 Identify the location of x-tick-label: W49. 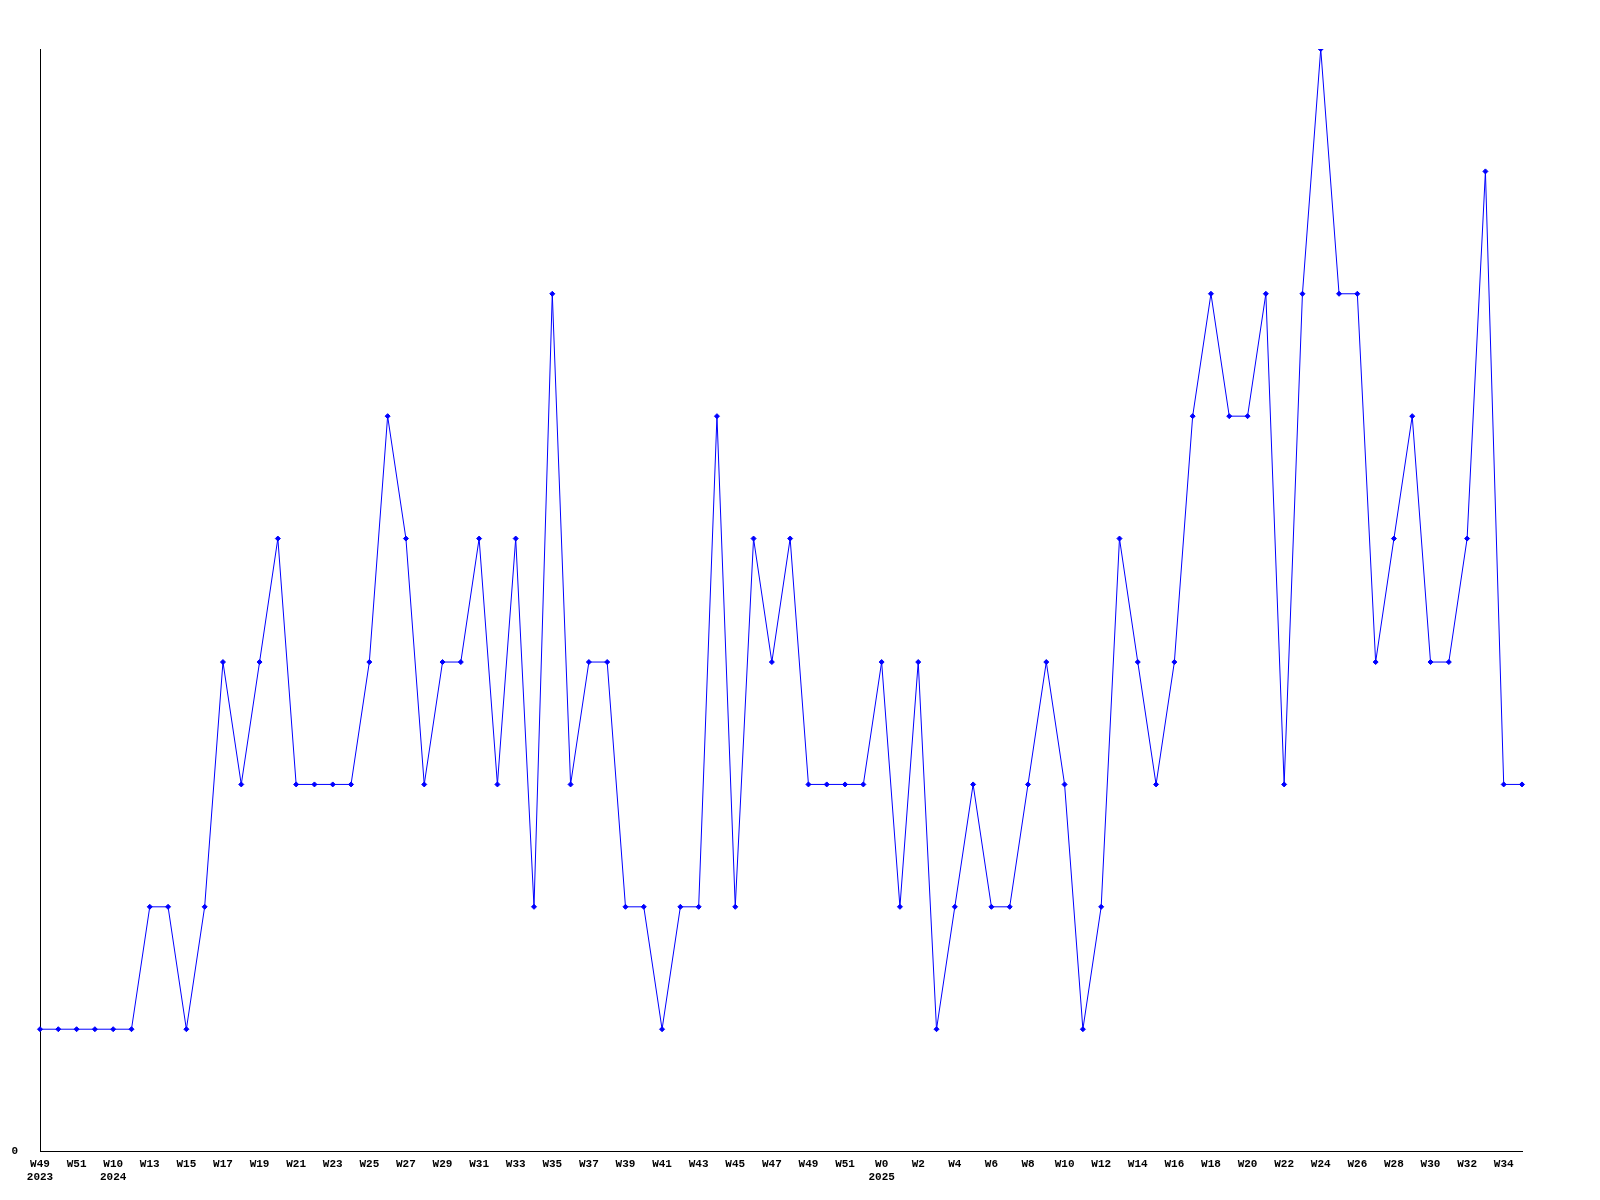
(808, 1163).